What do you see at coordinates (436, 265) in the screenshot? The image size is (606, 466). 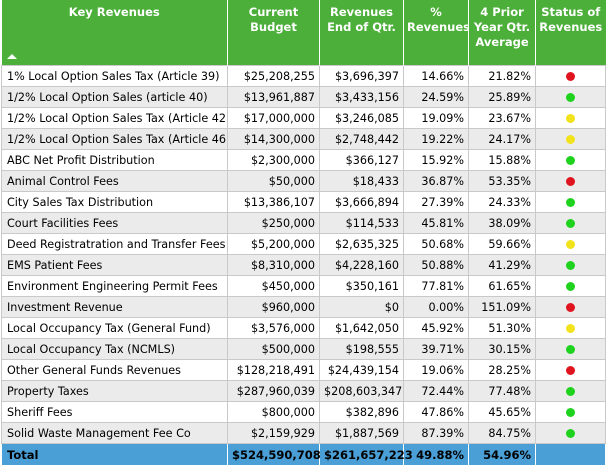 I see `pct-revenues-cell: 50.88%` at bounding box center [436, 265].